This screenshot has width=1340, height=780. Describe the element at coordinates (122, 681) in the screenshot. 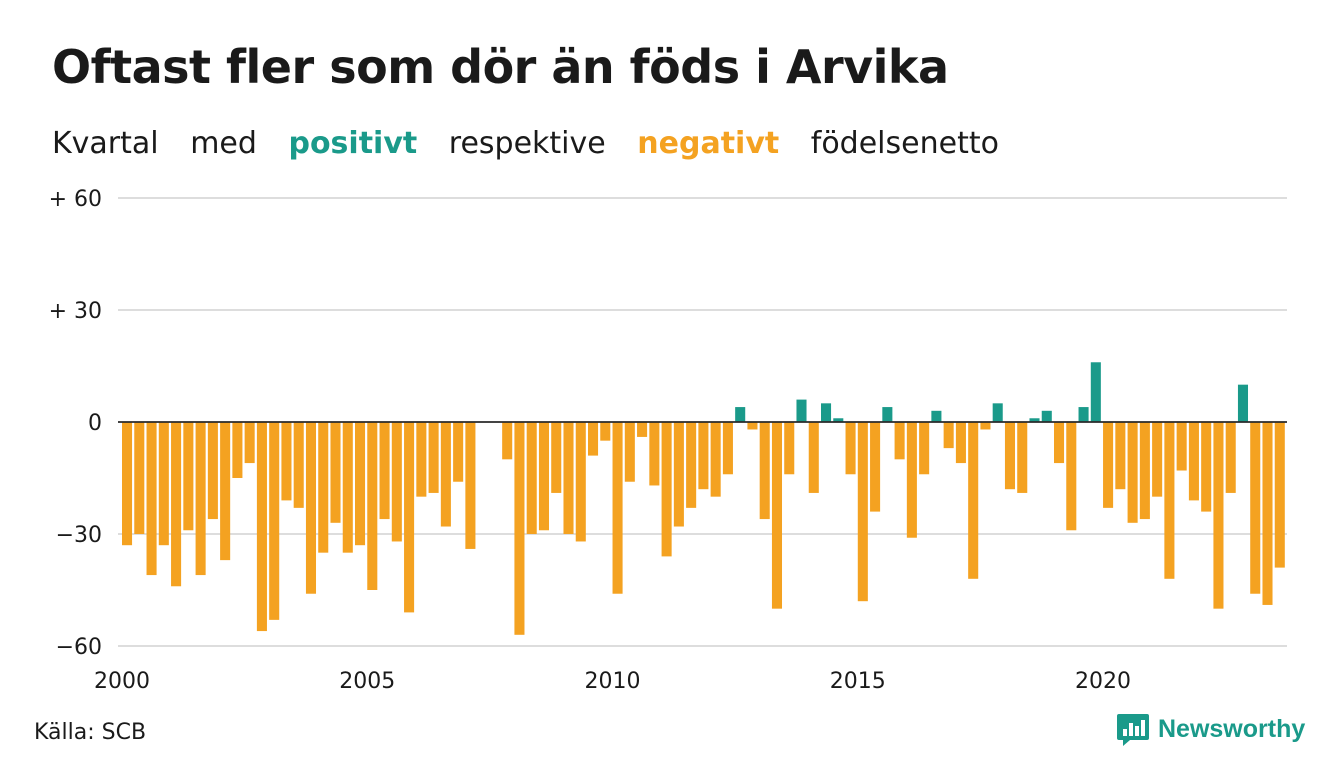

I see `x-tick-label: 2000` at that location.